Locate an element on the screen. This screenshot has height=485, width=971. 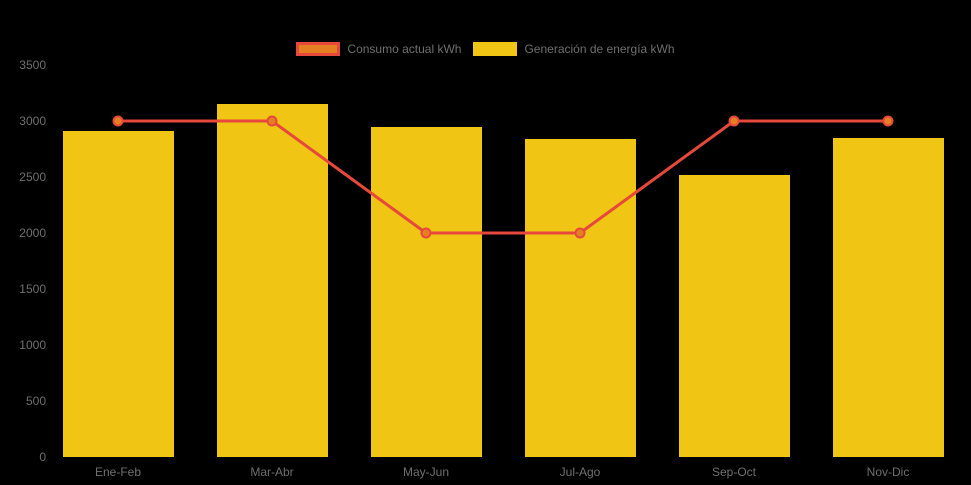
x-axis-tick-label: Ene-Feb is located at coordinates (118, 472).